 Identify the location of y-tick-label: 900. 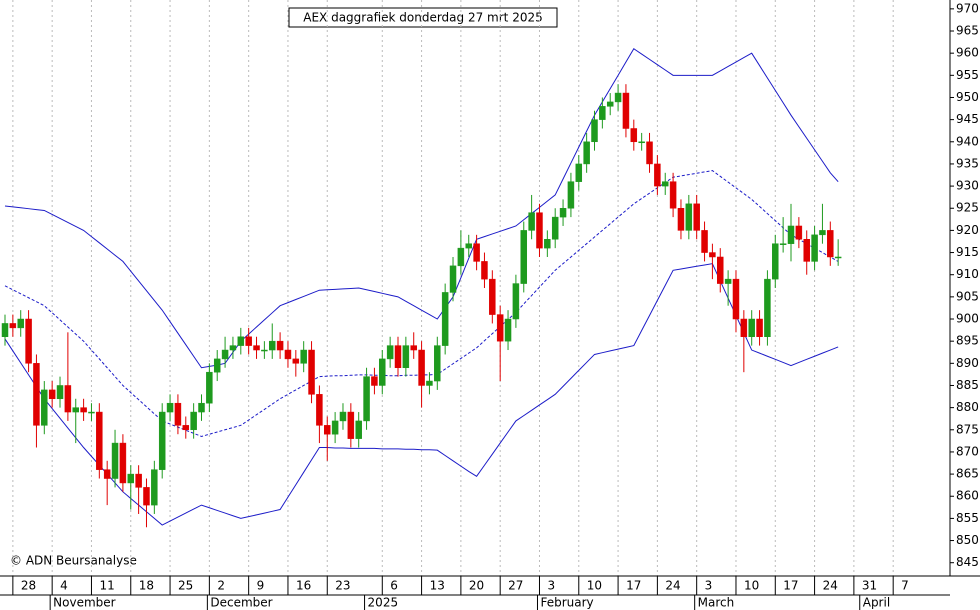
(967, 319).